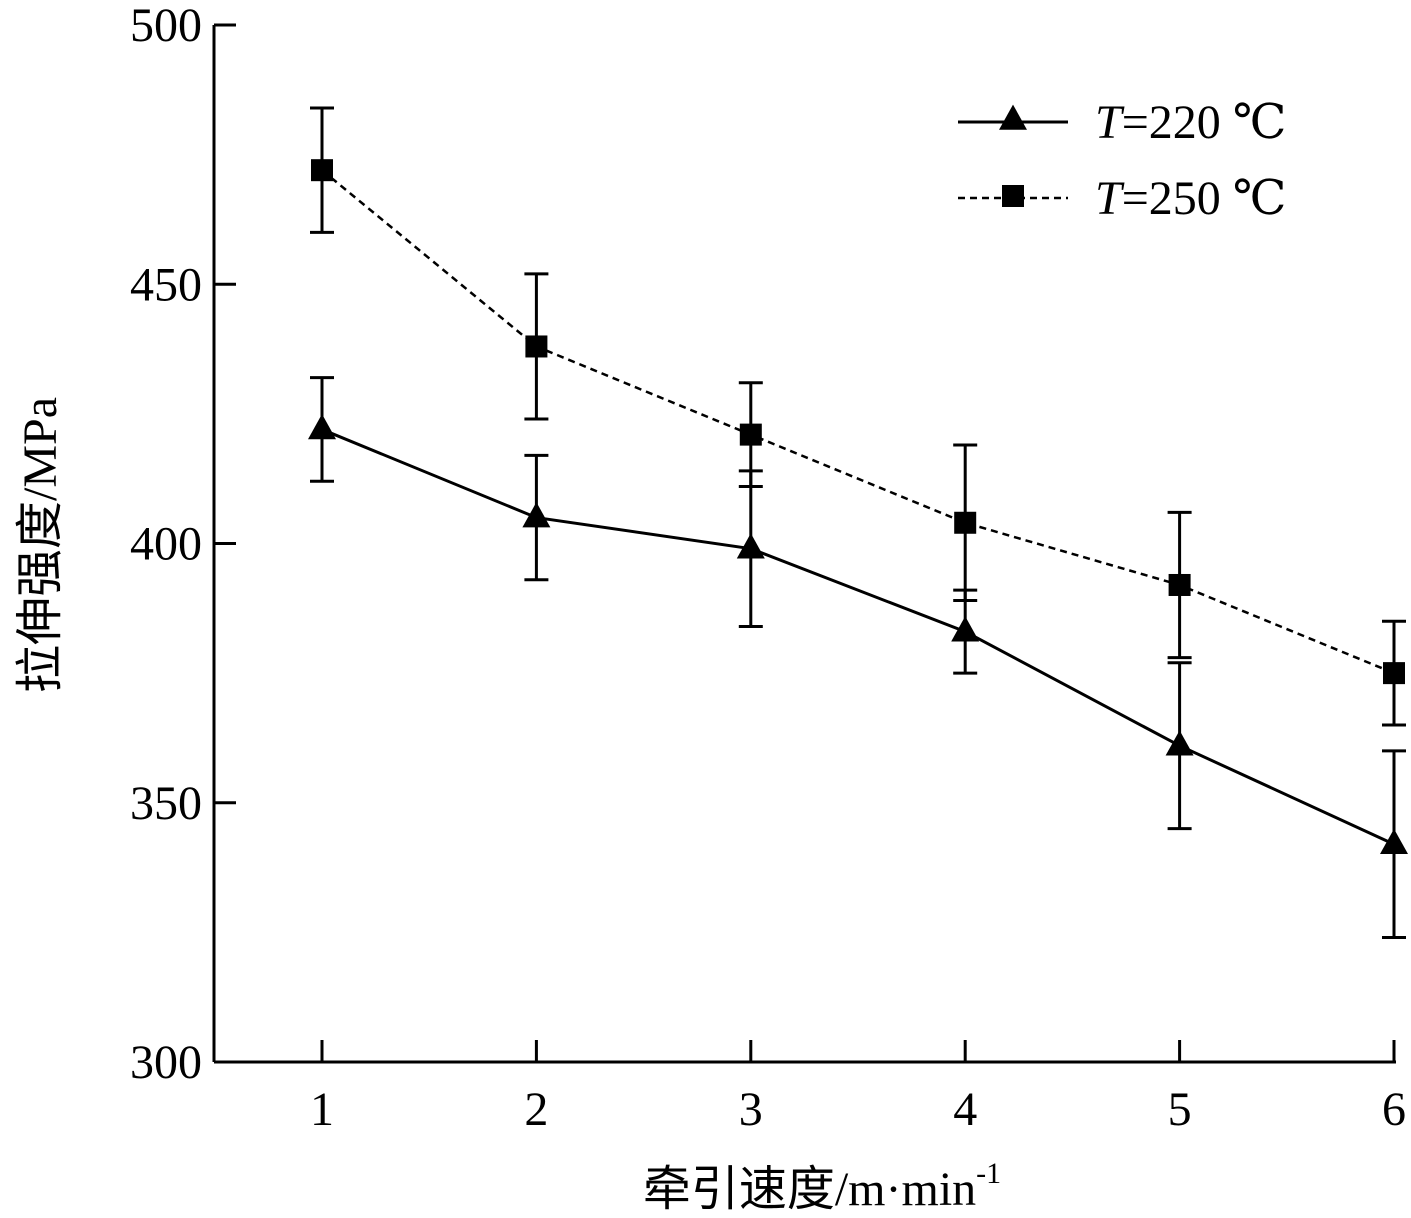  I want to click on legend-entry-2: T=250 ℃, so click(1122, 198).